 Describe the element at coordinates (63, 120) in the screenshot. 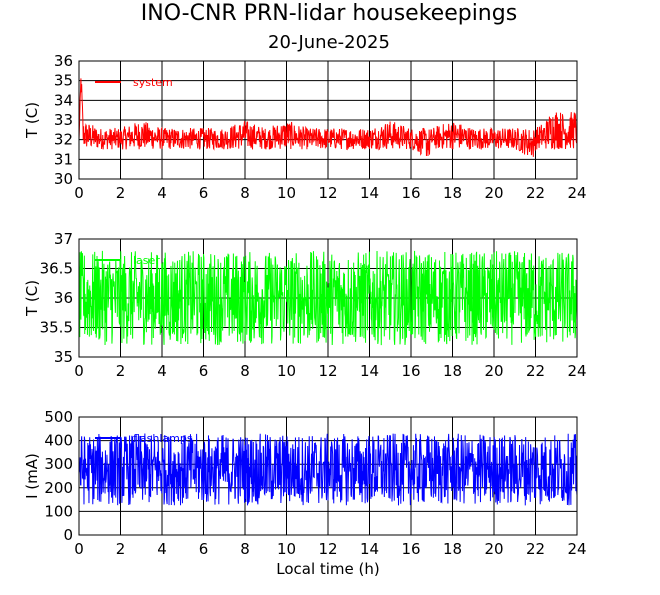

I see `y-tick-label: 33` at that location.